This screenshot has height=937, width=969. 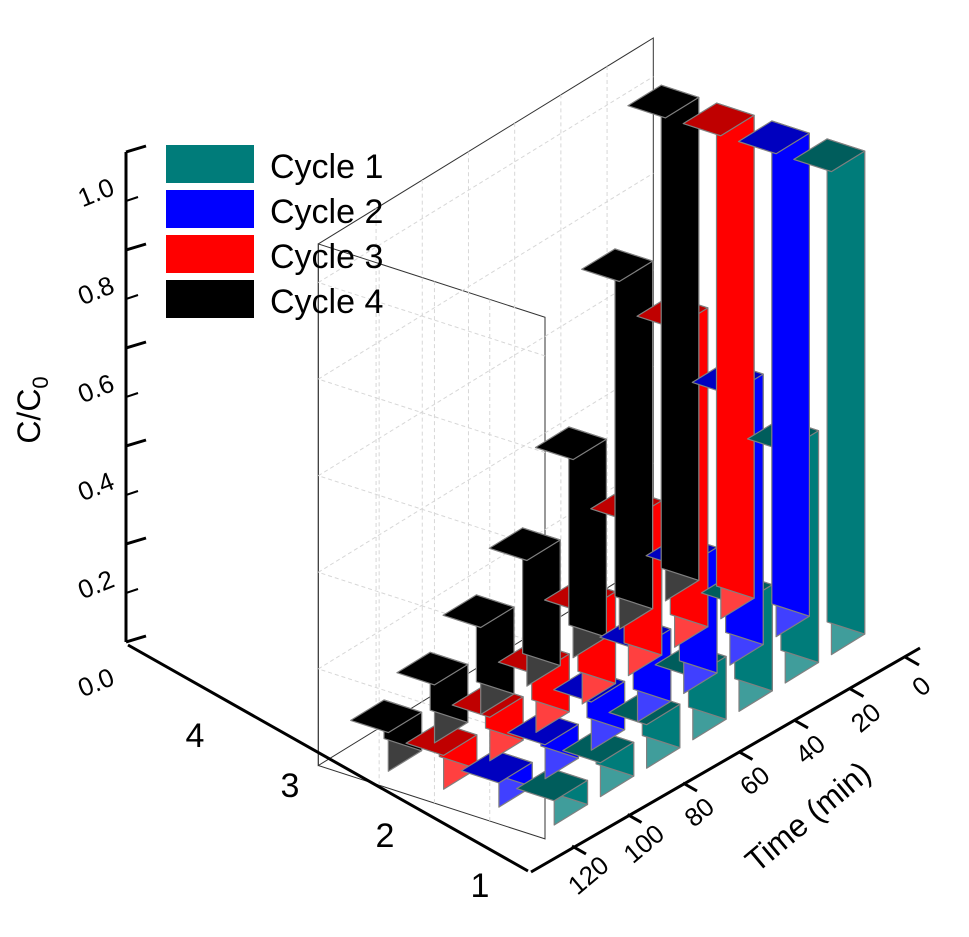 What do you see at coordinates (40, 382) in the screenshot?
I see `y-axis-title-subscript: 0` at bounding box center [40, 382].